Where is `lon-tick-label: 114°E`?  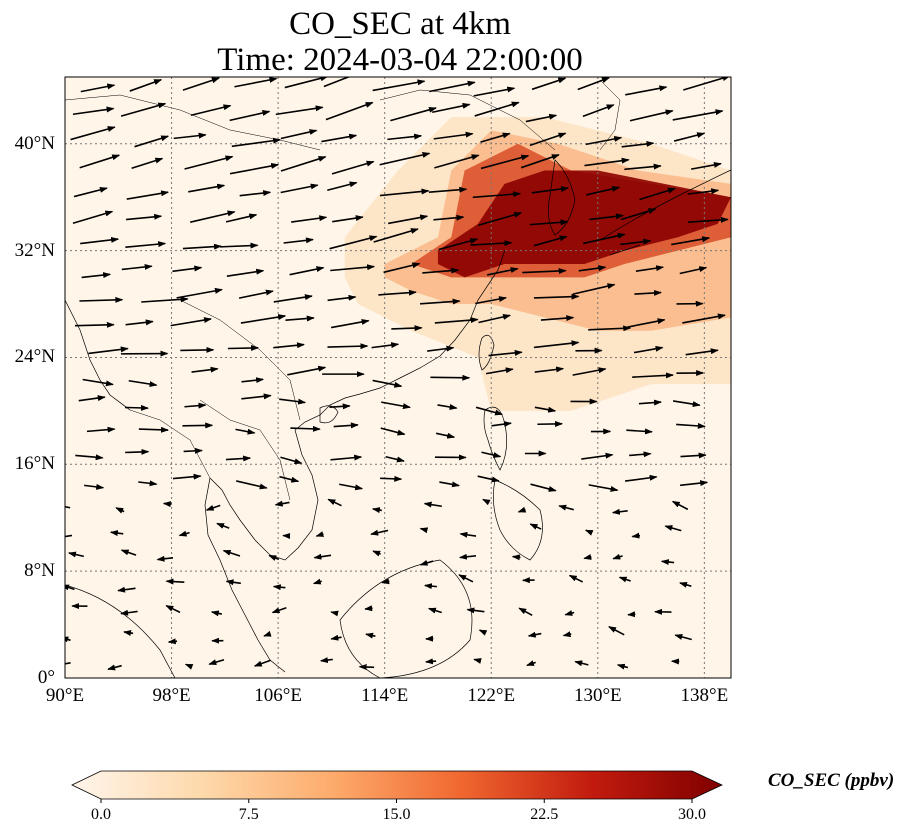
lon-tick-label: 114°E is located at coordinates (385, 695).